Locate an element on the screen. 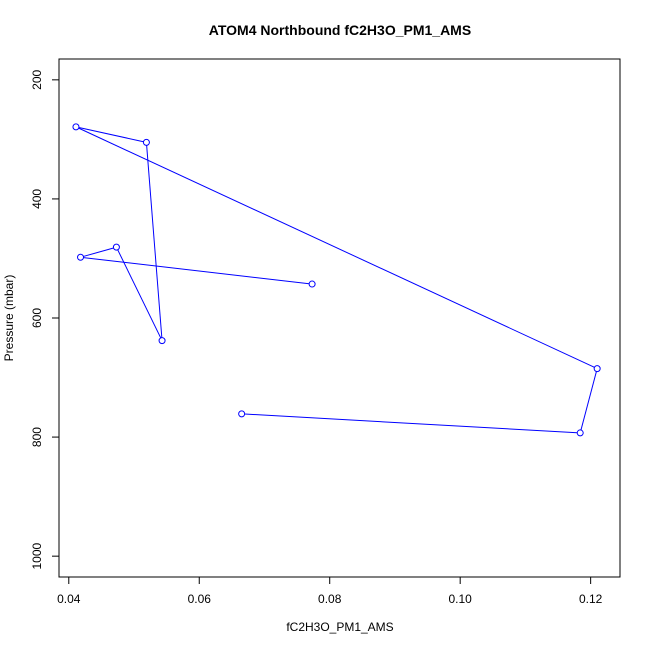  x-tick-label: 0.10 is located at coordinates (461, 599).